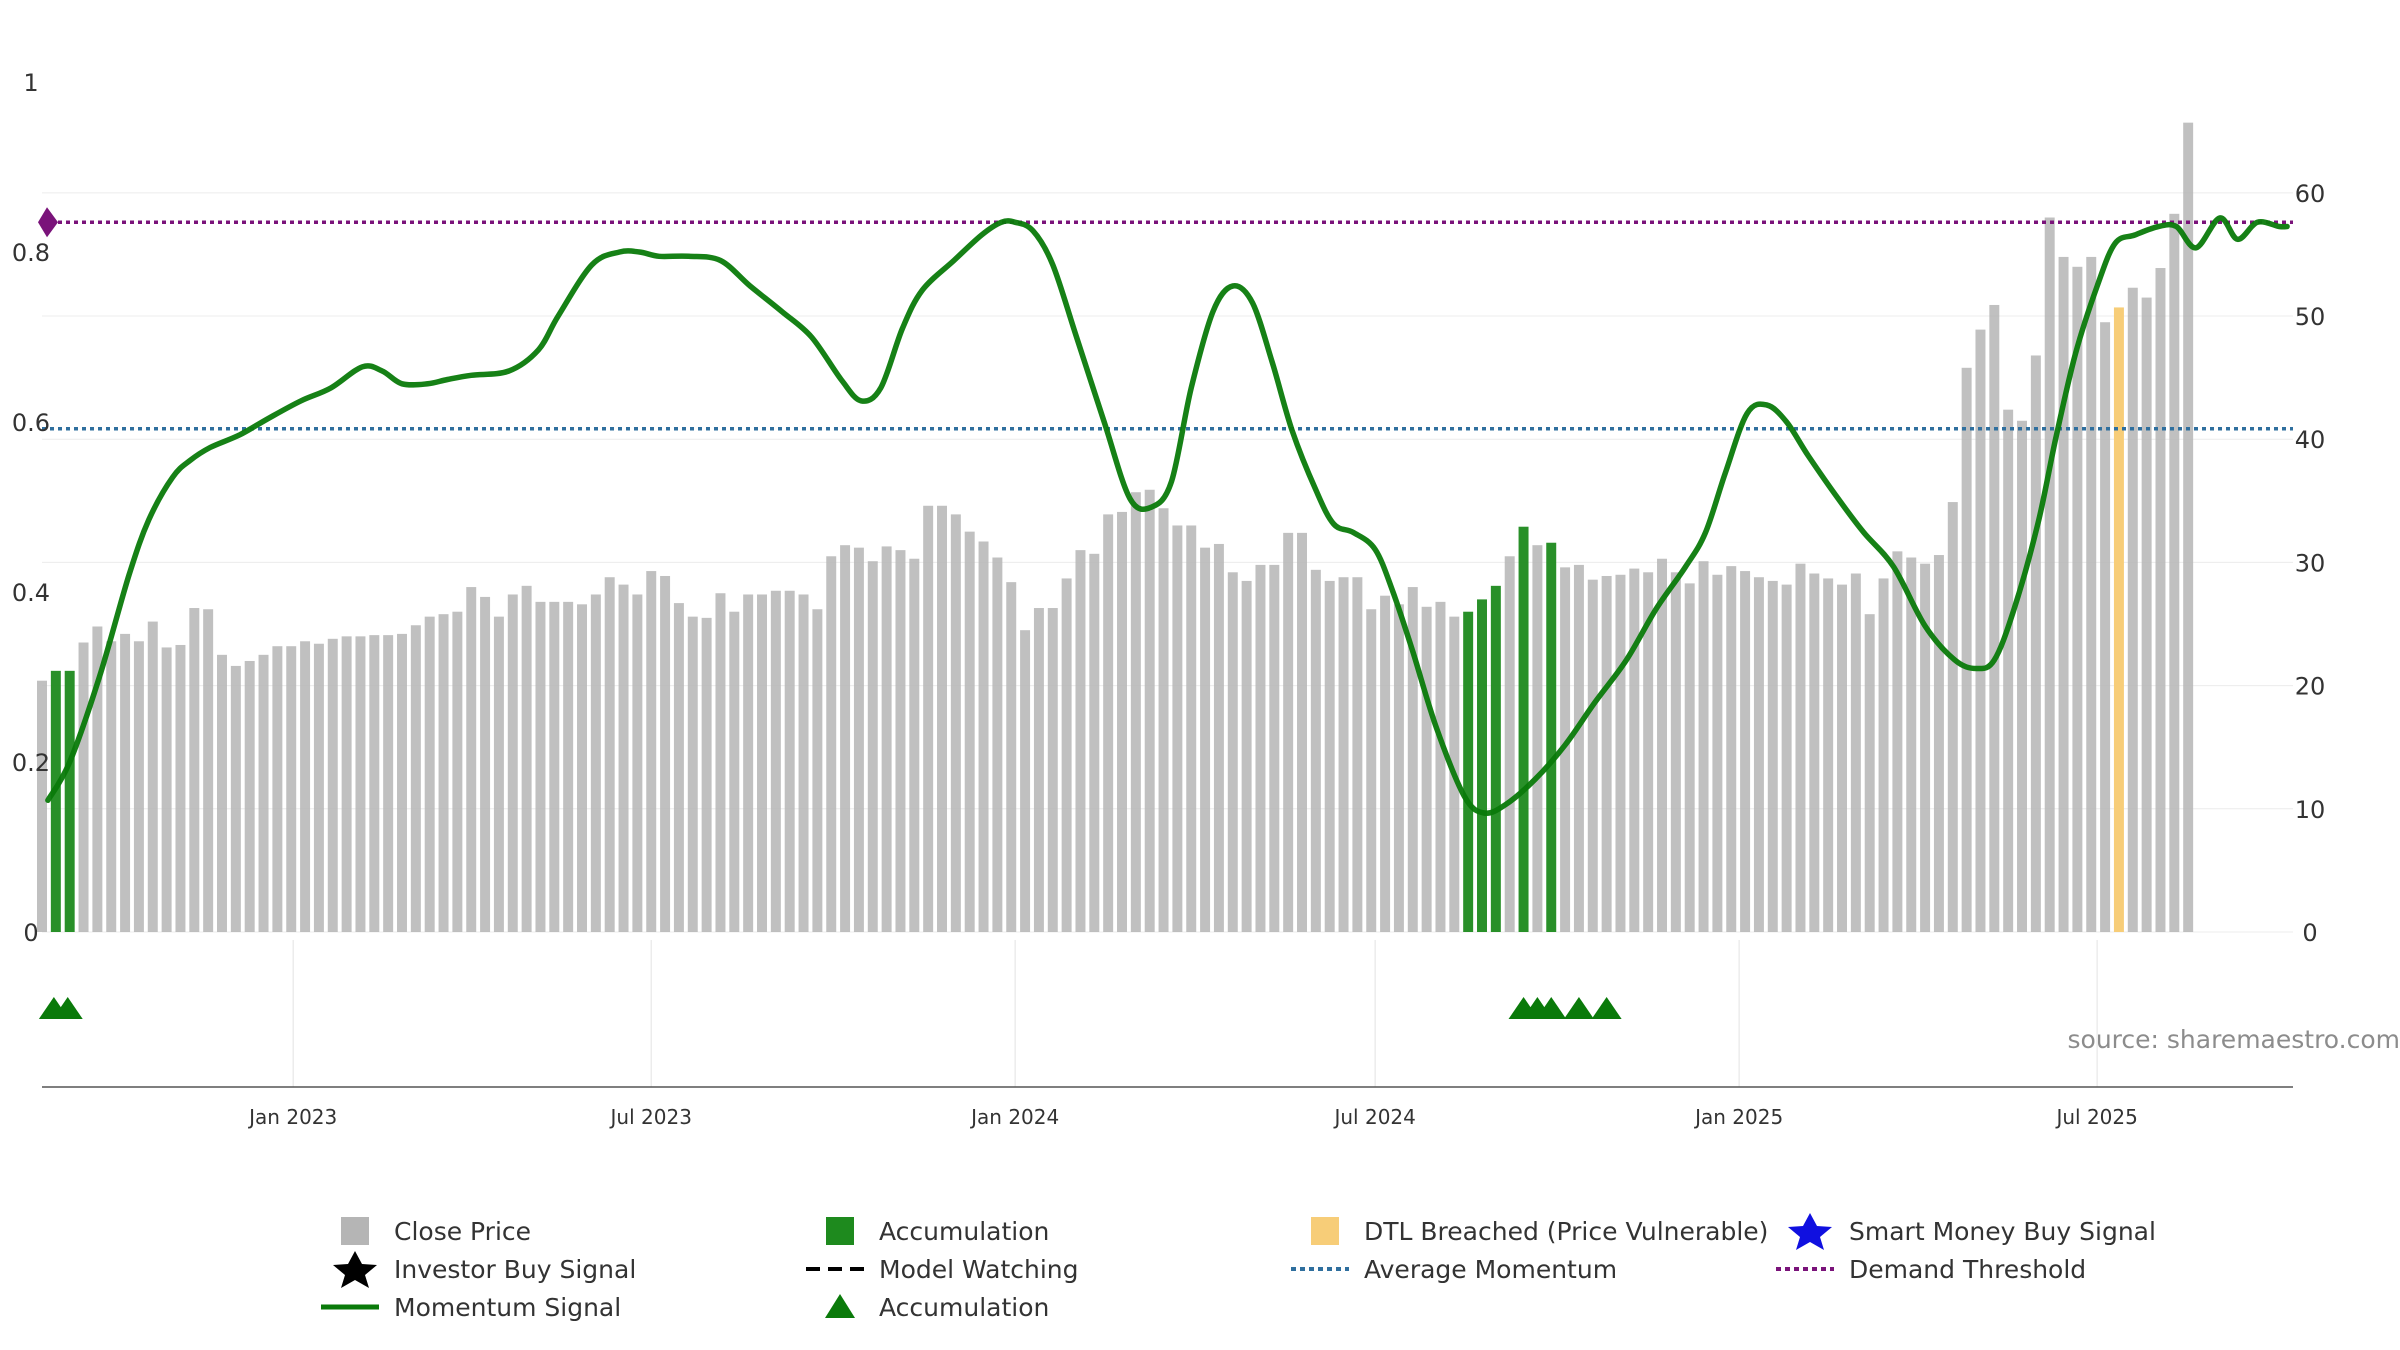 Image resolution: width=2400 pixels, height=1350 pixels. What do you see at coordinates (292, 1117) in the screenshot?
I see `x-tick-label: Jan 2023` at bounding box center [292, 1117].